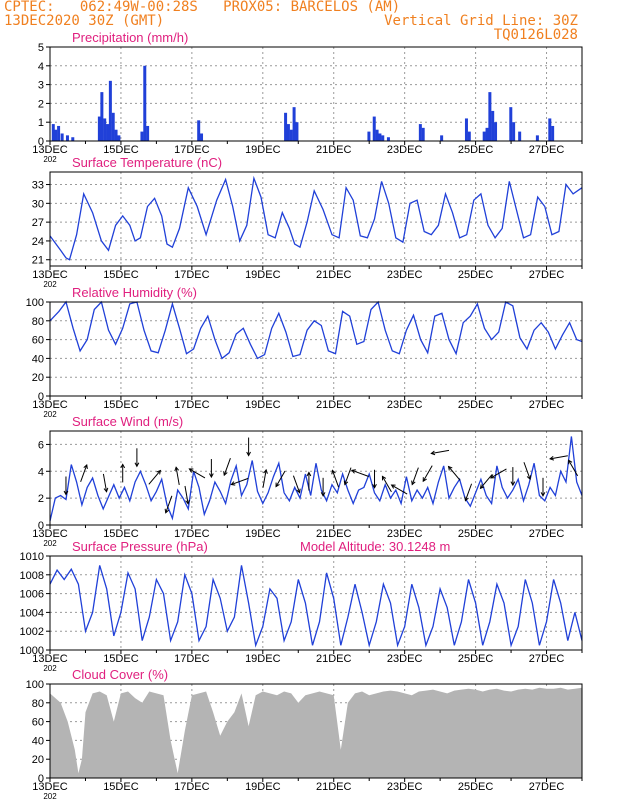 The height and width of the screenshot is (800, 618). What do you see at coordinates (84, 21) in the screenshot?
I see `header-date: 13DEC2020 30Z (GMT)` at bounding box center [84, 21].